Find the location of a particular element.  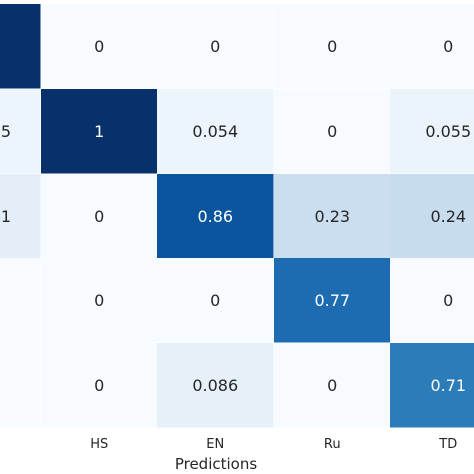

cell-value-r4-c1: 0 is located at coordinates (99, 385).